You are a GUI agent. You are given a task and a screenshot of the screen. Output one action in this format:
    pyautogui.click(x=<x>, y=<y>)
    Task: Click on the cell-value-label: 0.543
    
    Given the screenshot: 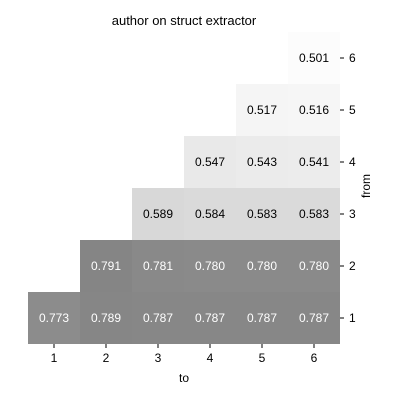 What is the action you would take?
    pyautogui.click(x=262, y=162)
    